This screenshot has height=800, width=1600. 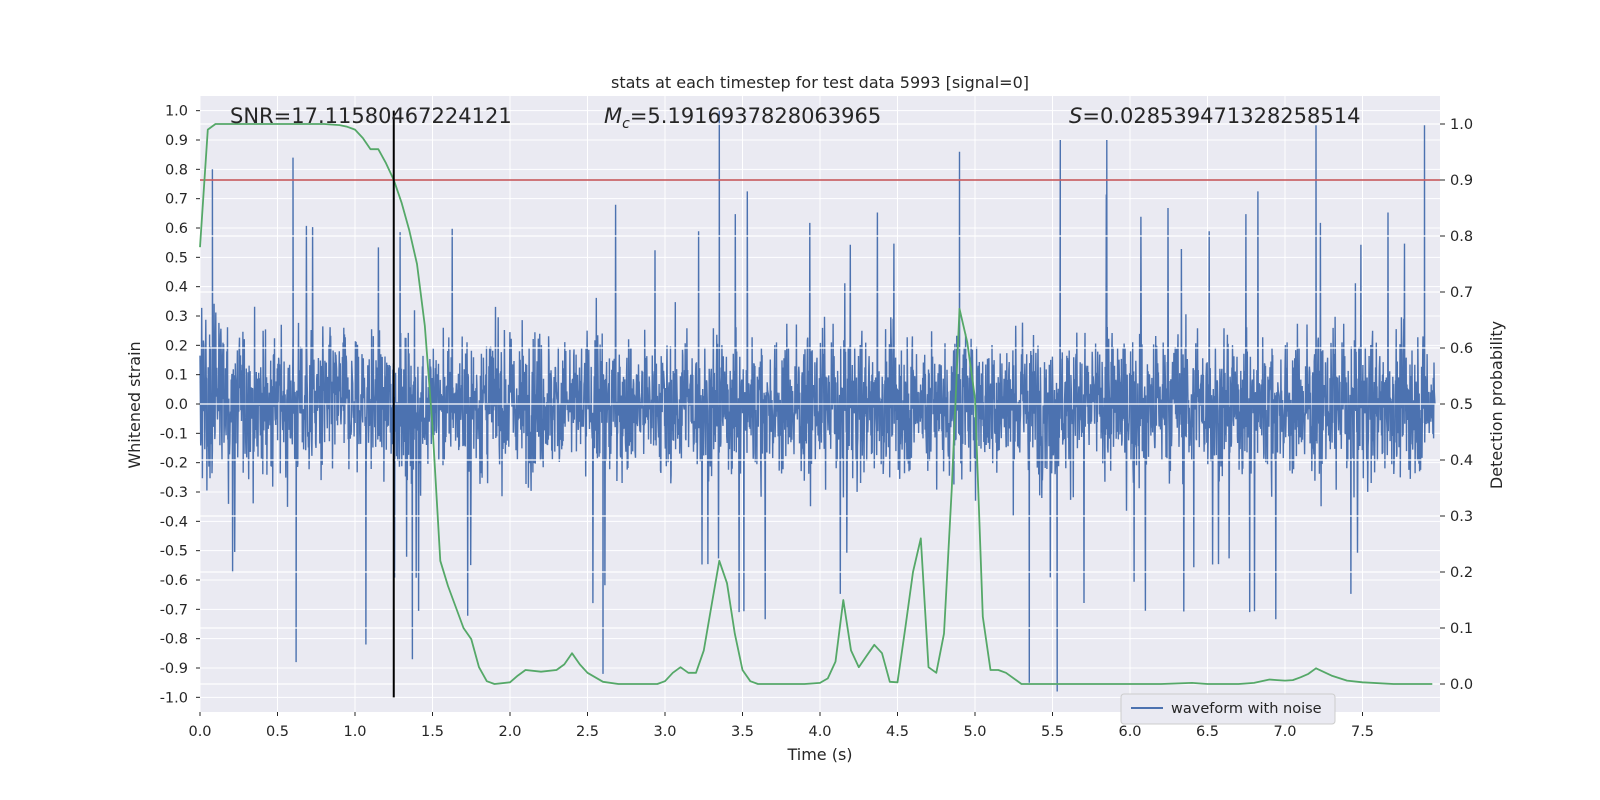 I want to click on right-y-tick-label: 0.2, so click(x=1461, y=573).